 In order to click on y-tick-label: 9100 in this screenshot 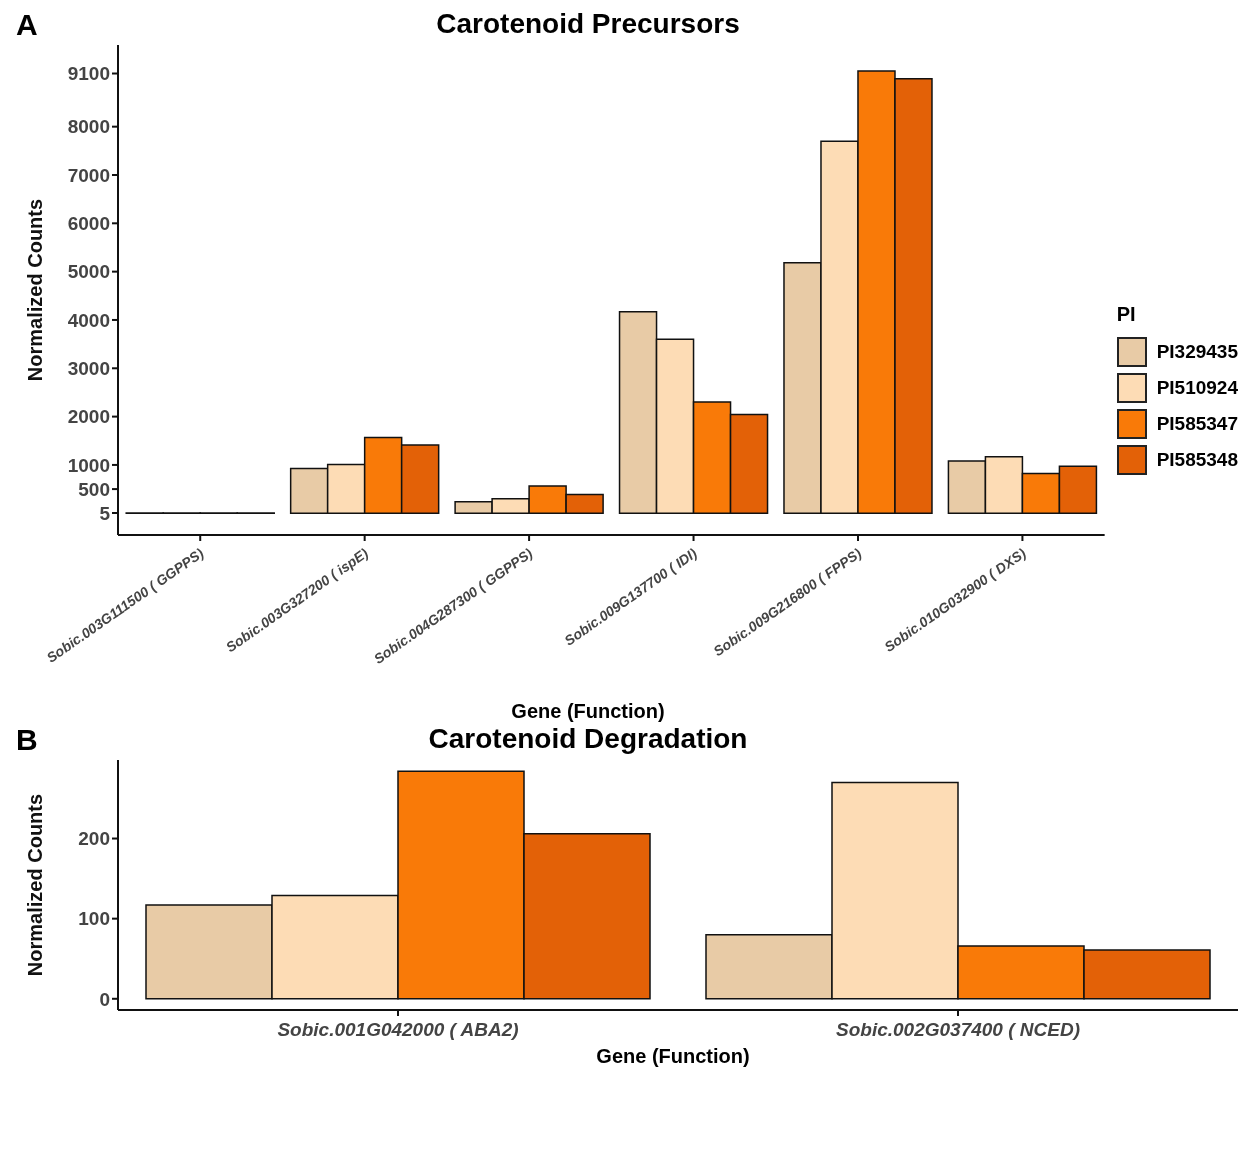, I will do `click(88, 74)`.